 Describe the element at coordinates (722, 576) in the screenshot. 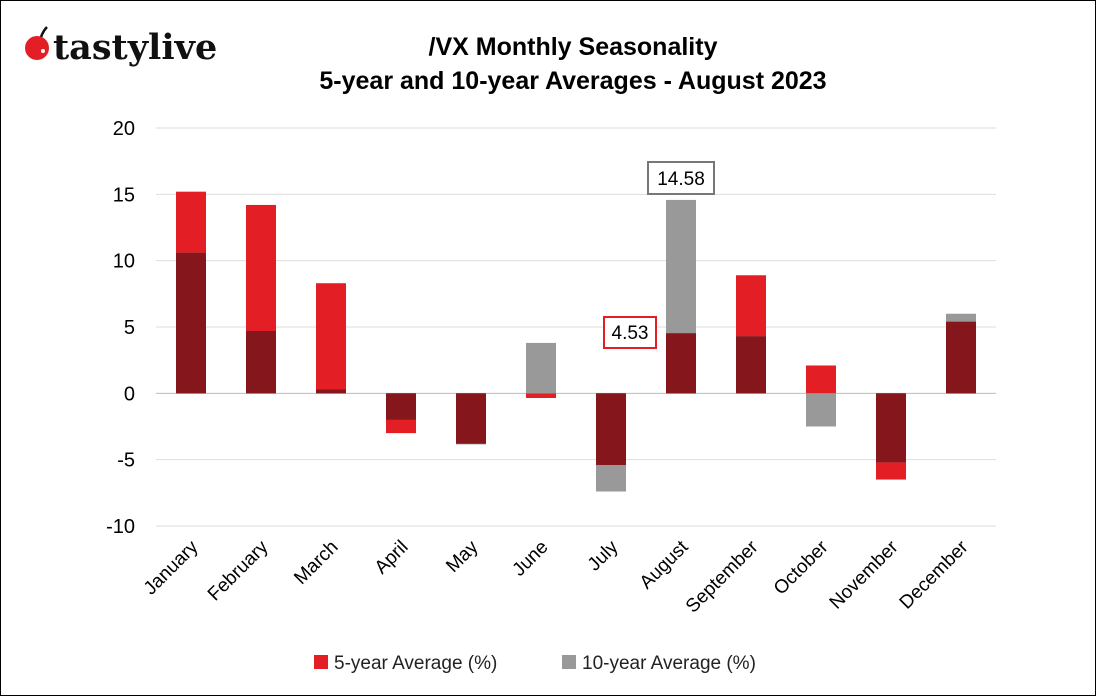

I see `x-tick-label: September` at that location.